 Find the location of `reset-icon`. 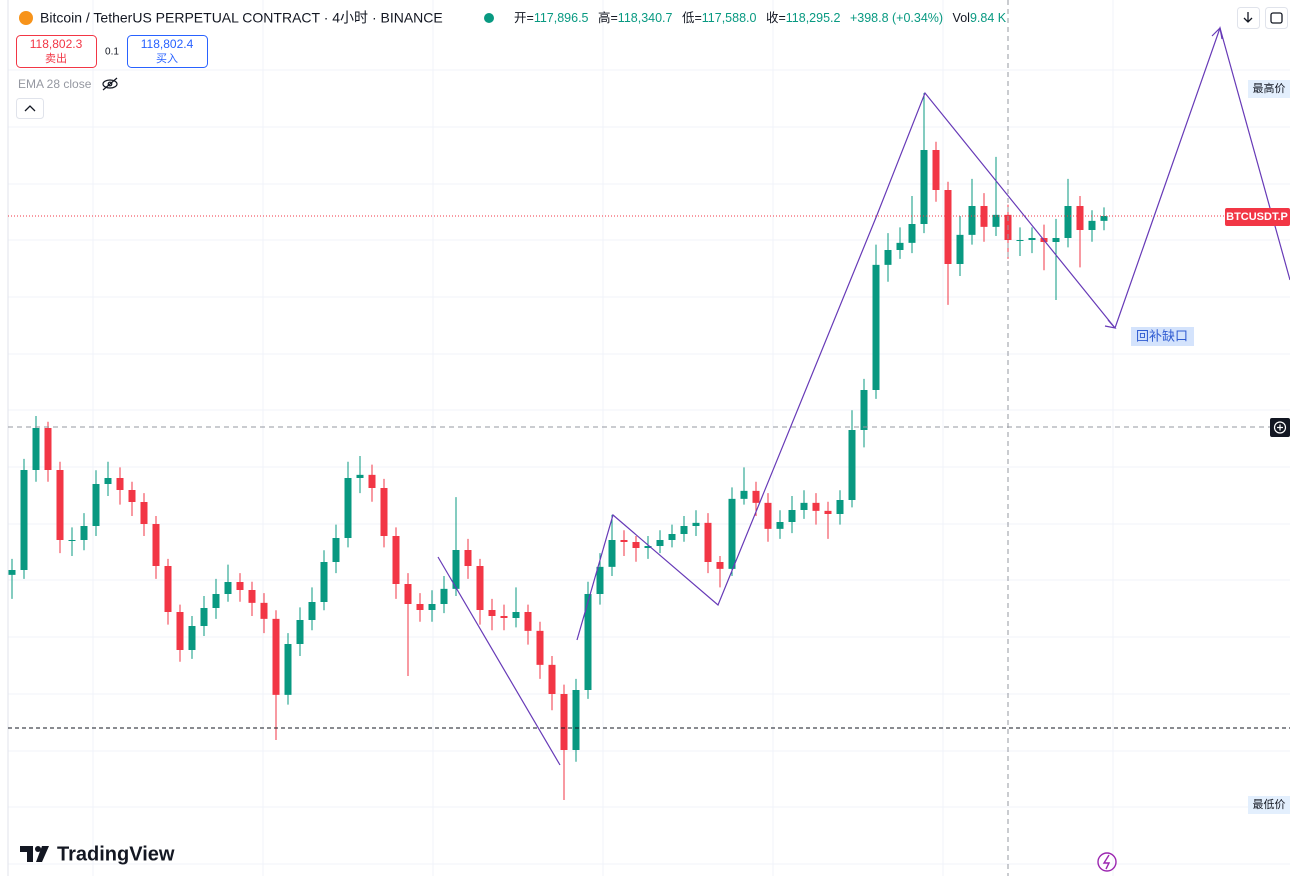

reset-icon is located at coordinates (1276, 18).